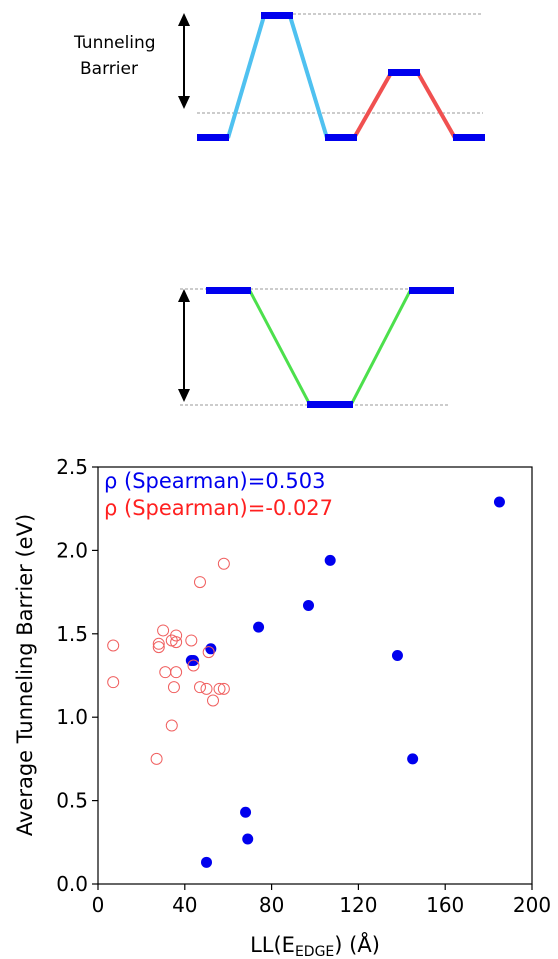  Describe the element at coordinates (246, 77) in the screenshot. I see `barrier-path-blue-left` at that location.